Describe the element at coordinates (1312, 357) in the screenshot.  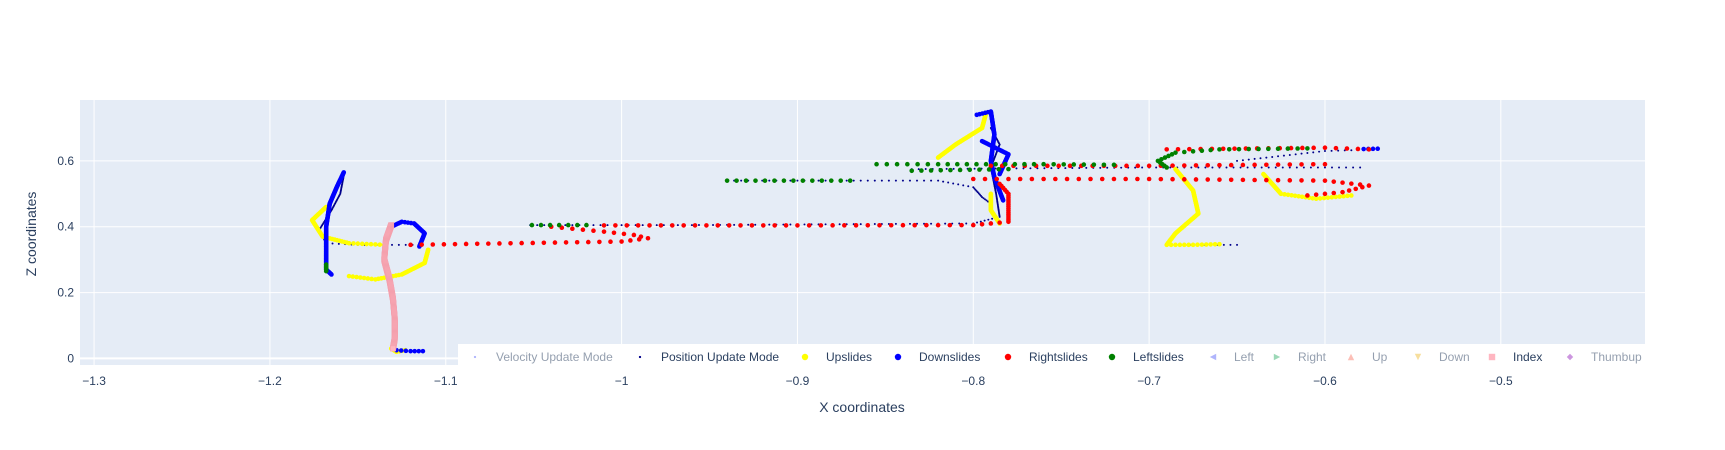
I see `legend-label: Right` at that location.